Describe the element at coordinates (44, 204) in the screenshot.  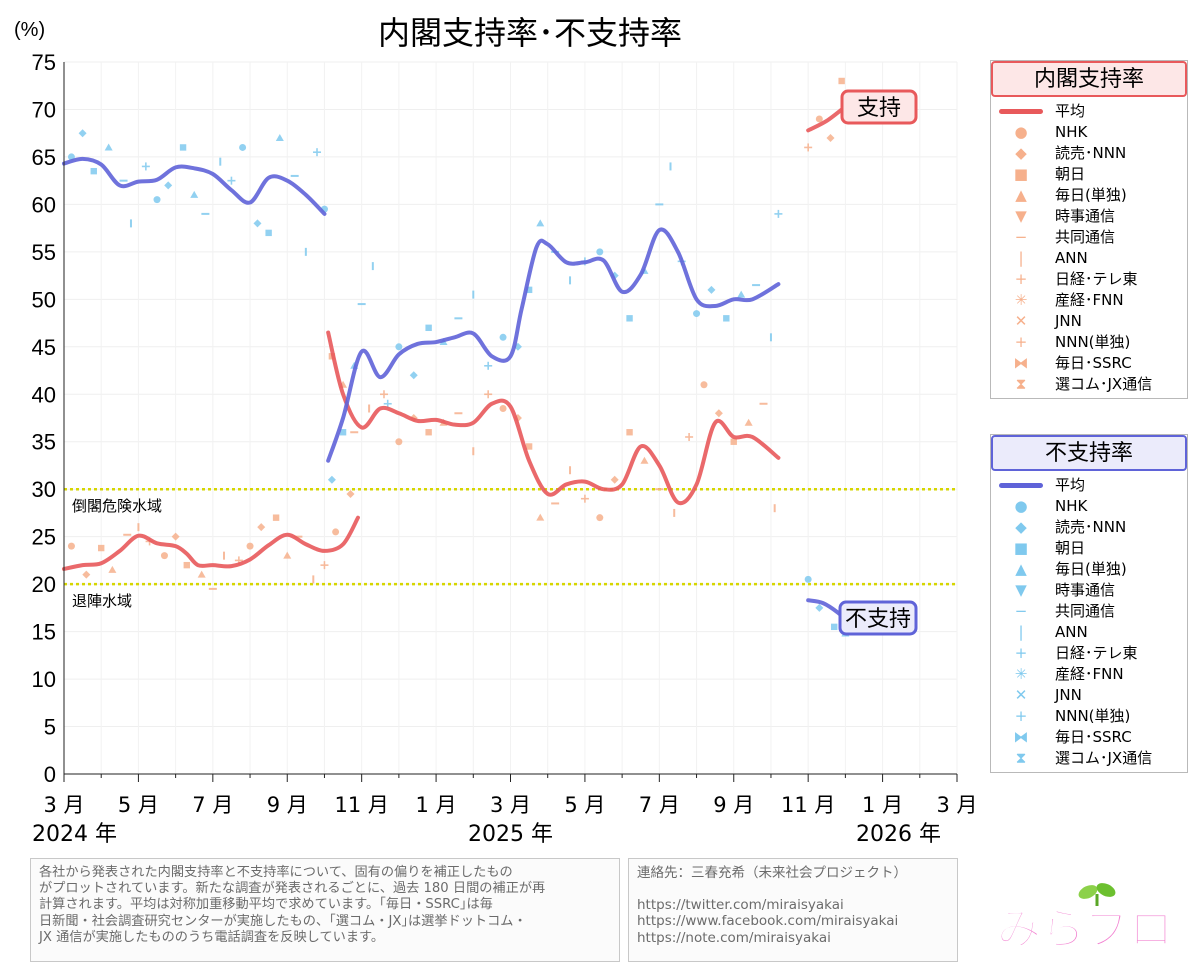
I see `y-tick-label: 60` at that location.